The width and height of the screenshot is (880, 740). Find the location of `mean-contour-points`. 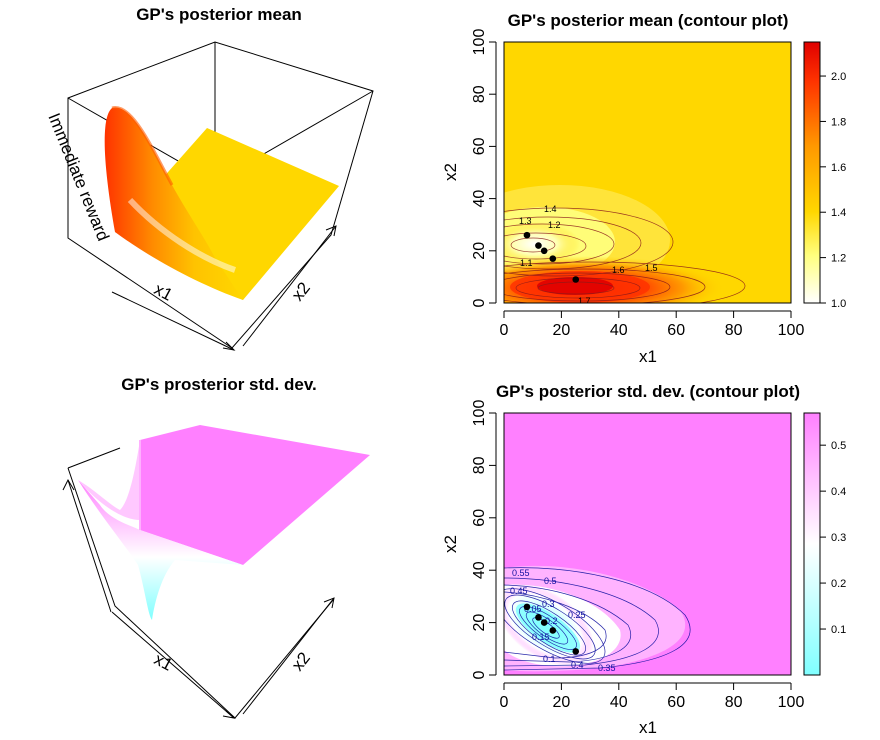

mean-contour-points is located at coordinates (551, 257).